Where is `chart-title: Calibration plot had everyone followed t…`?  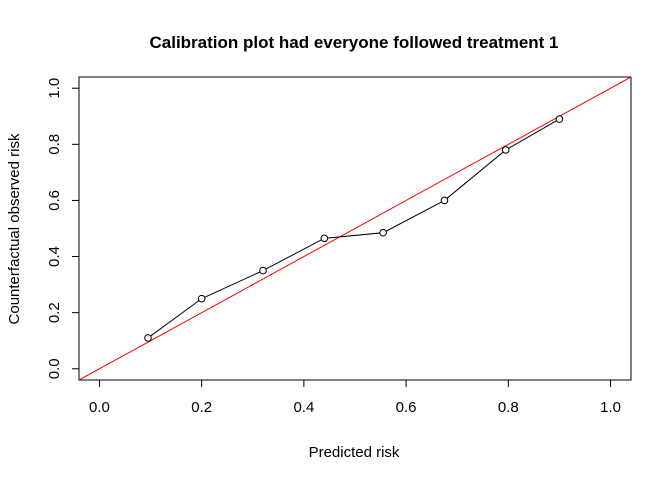
chart-title: Calibration plot had everyone followed t… is located at coordinates (353, 42).